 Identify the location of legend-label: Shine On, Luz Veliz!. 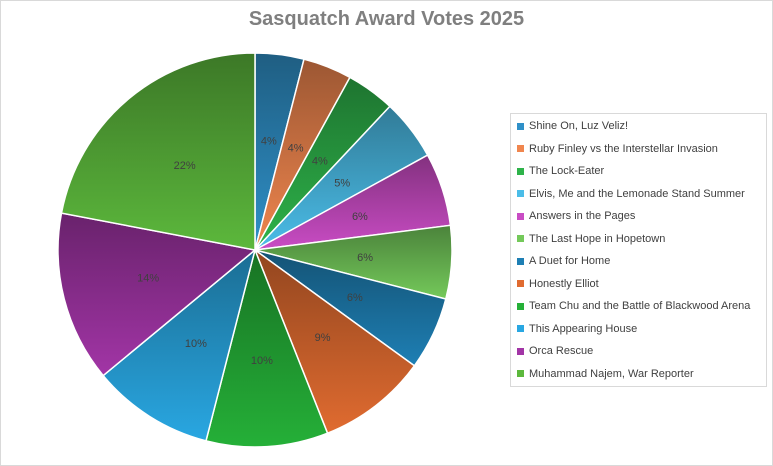
(579, 126).